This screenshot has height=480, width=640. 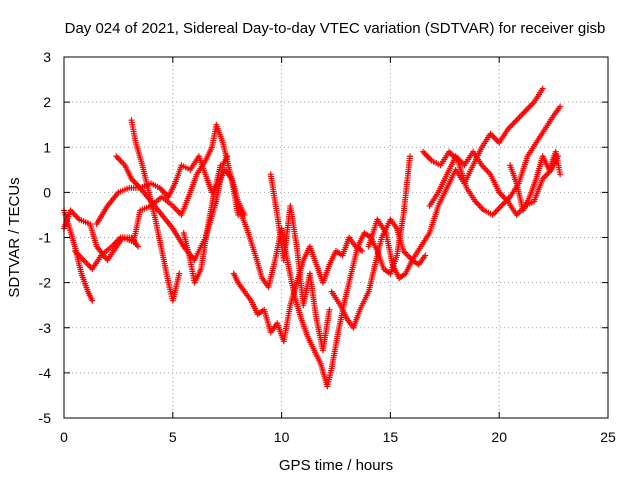 I want to click on series-track-i, so click(x=324, y=271).